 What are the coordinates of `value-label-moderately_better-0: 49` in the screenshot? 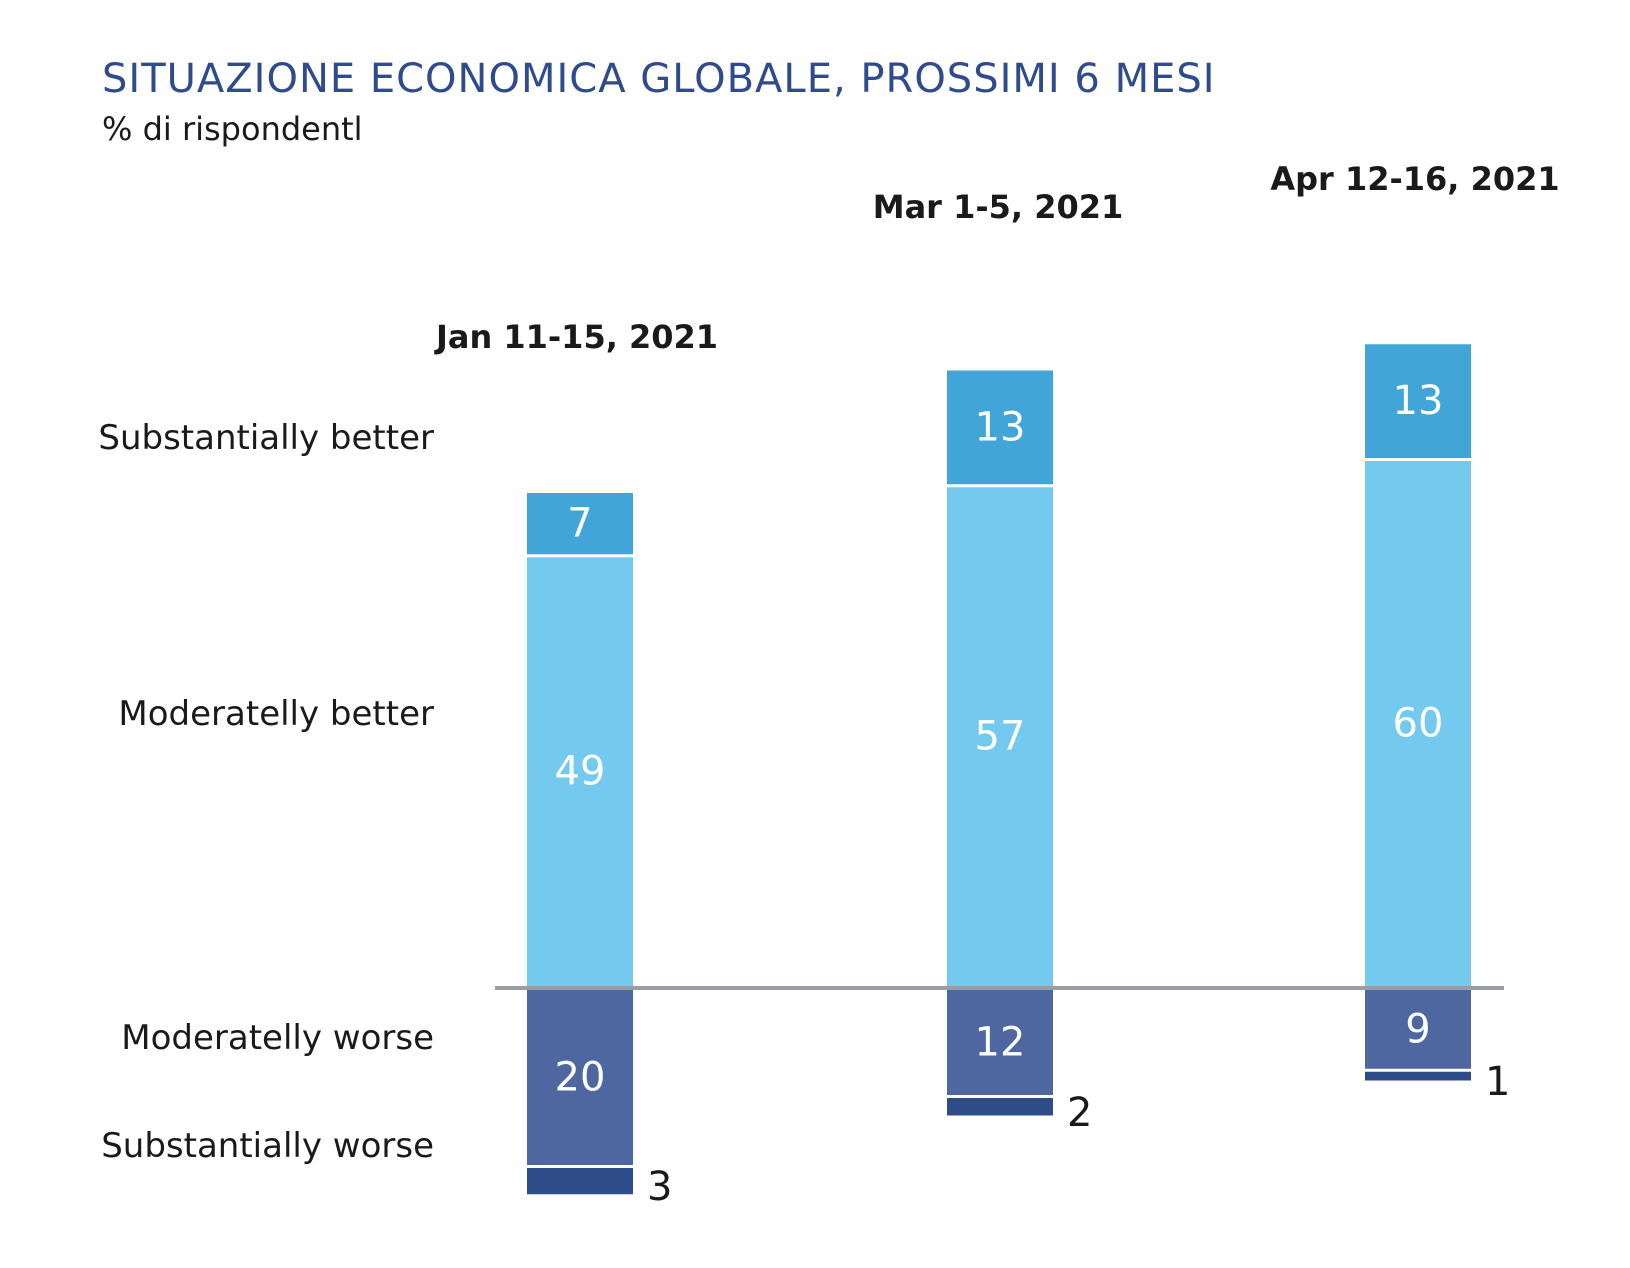 It's located at (580, 772).